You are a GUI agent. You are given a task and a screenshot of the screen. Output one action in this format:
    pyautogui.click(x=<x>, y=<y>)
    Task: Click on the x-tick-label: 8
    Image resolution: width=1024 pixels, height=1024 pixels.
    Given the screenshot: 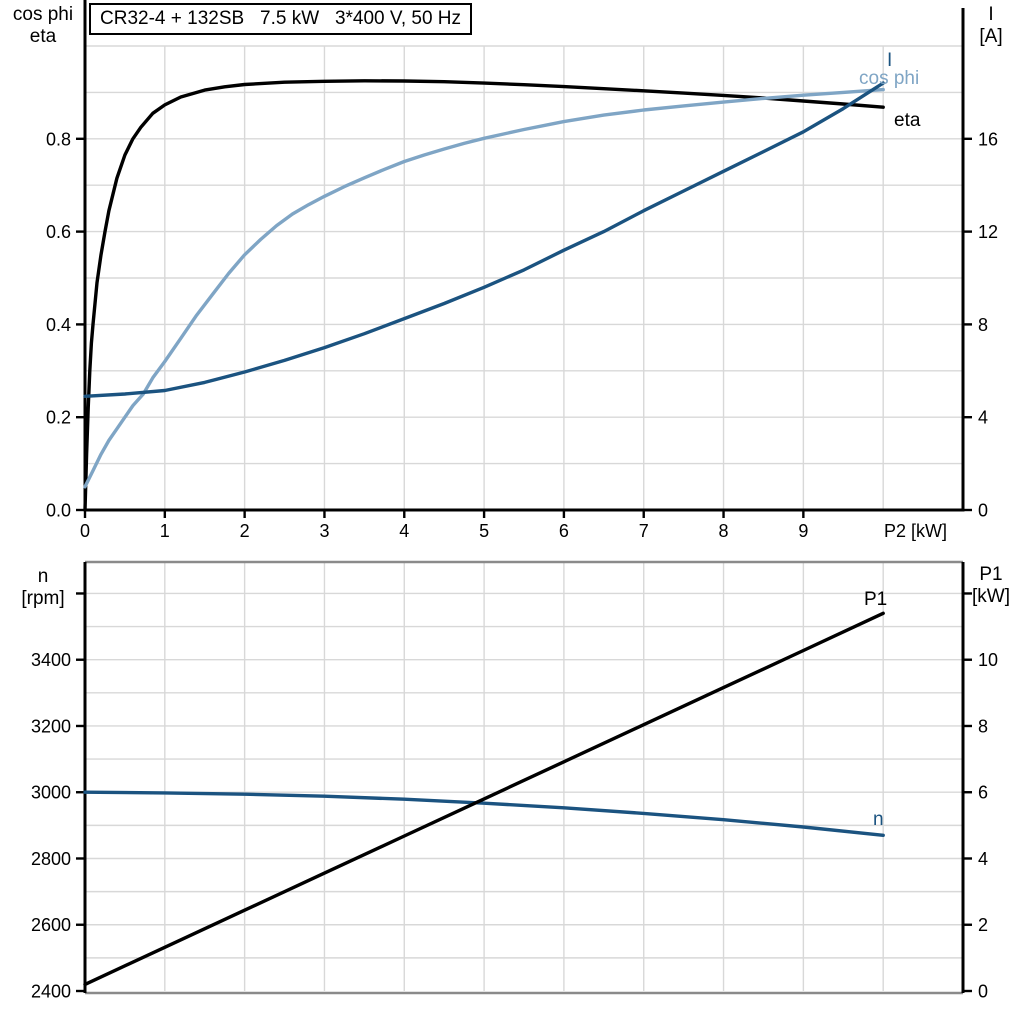 What is the action you would take?
    pyautogui.click(x=724, y=531)
    